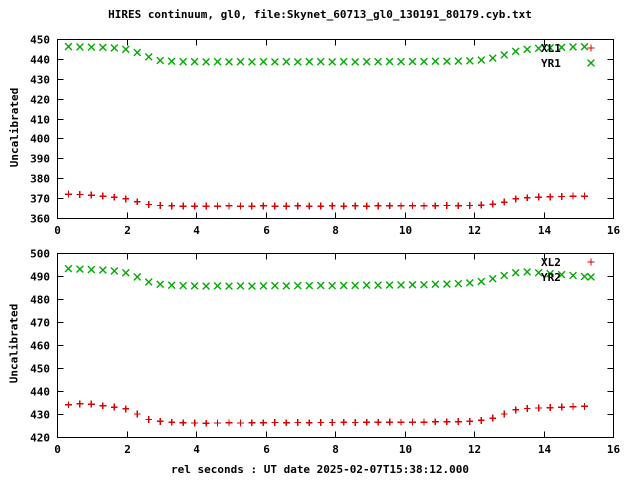 This screenshot has width=640, height=480. I want to click on legend-label-YR2: YR2, so click(551, 277).